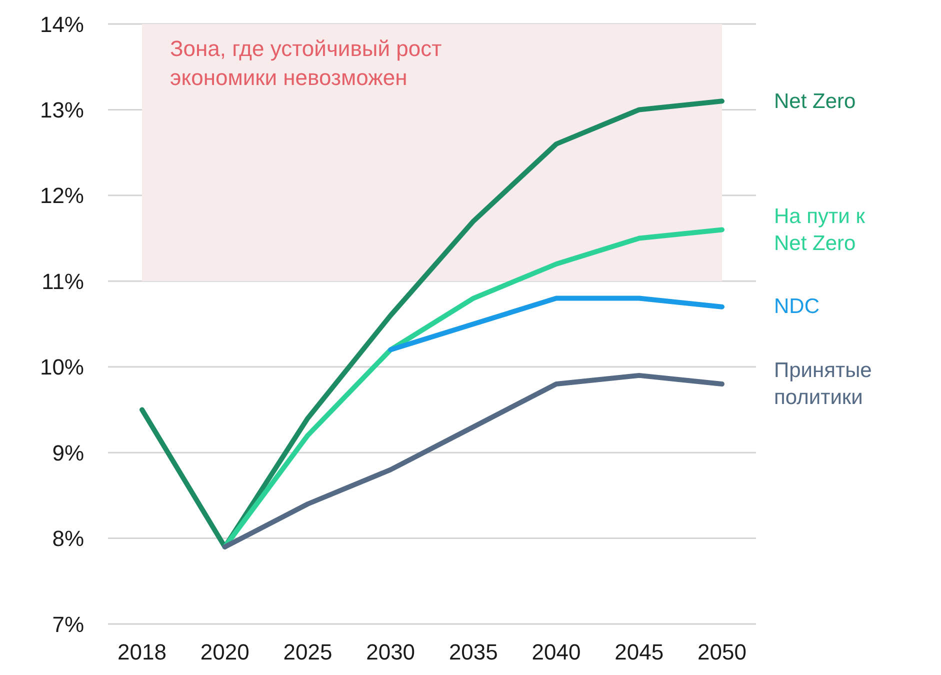 The image size is (941, 675). Describe the element at coordinates (62, 110) in the screenshot. I see `y-tick-label: 13%` at that location.